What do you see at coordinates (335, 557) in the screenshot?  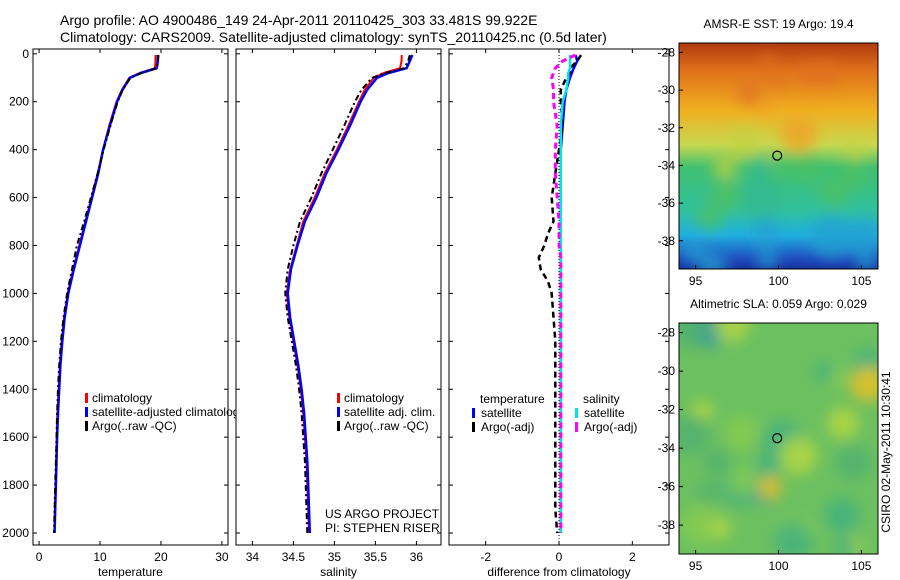 I see `x-tick-label: 35` at bounding box center [335, 557].